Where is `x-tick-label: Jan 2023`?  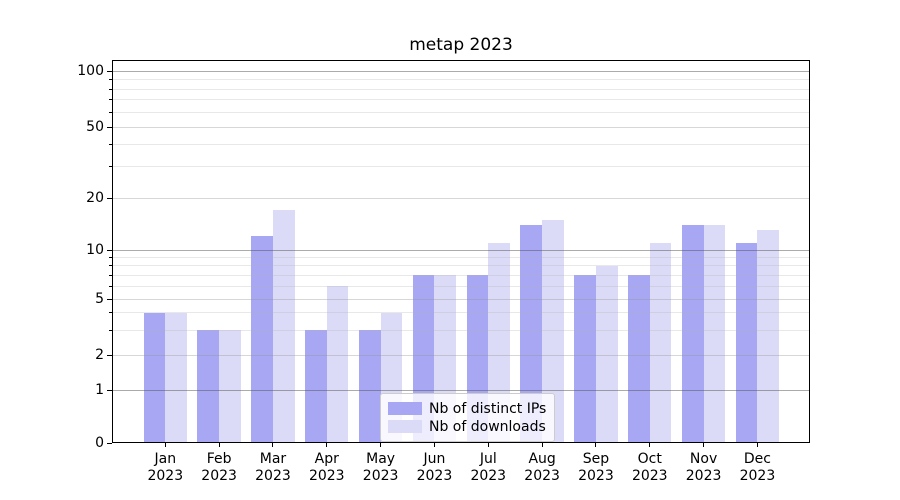
x-tick-label: Jan 2023 is located at coordinates (165, 467).